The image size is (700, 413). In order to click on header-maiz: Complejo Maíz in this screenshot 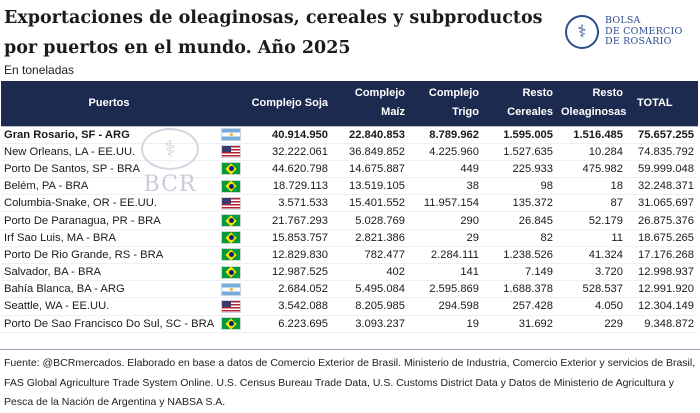, I will do `click(379, 103)`.